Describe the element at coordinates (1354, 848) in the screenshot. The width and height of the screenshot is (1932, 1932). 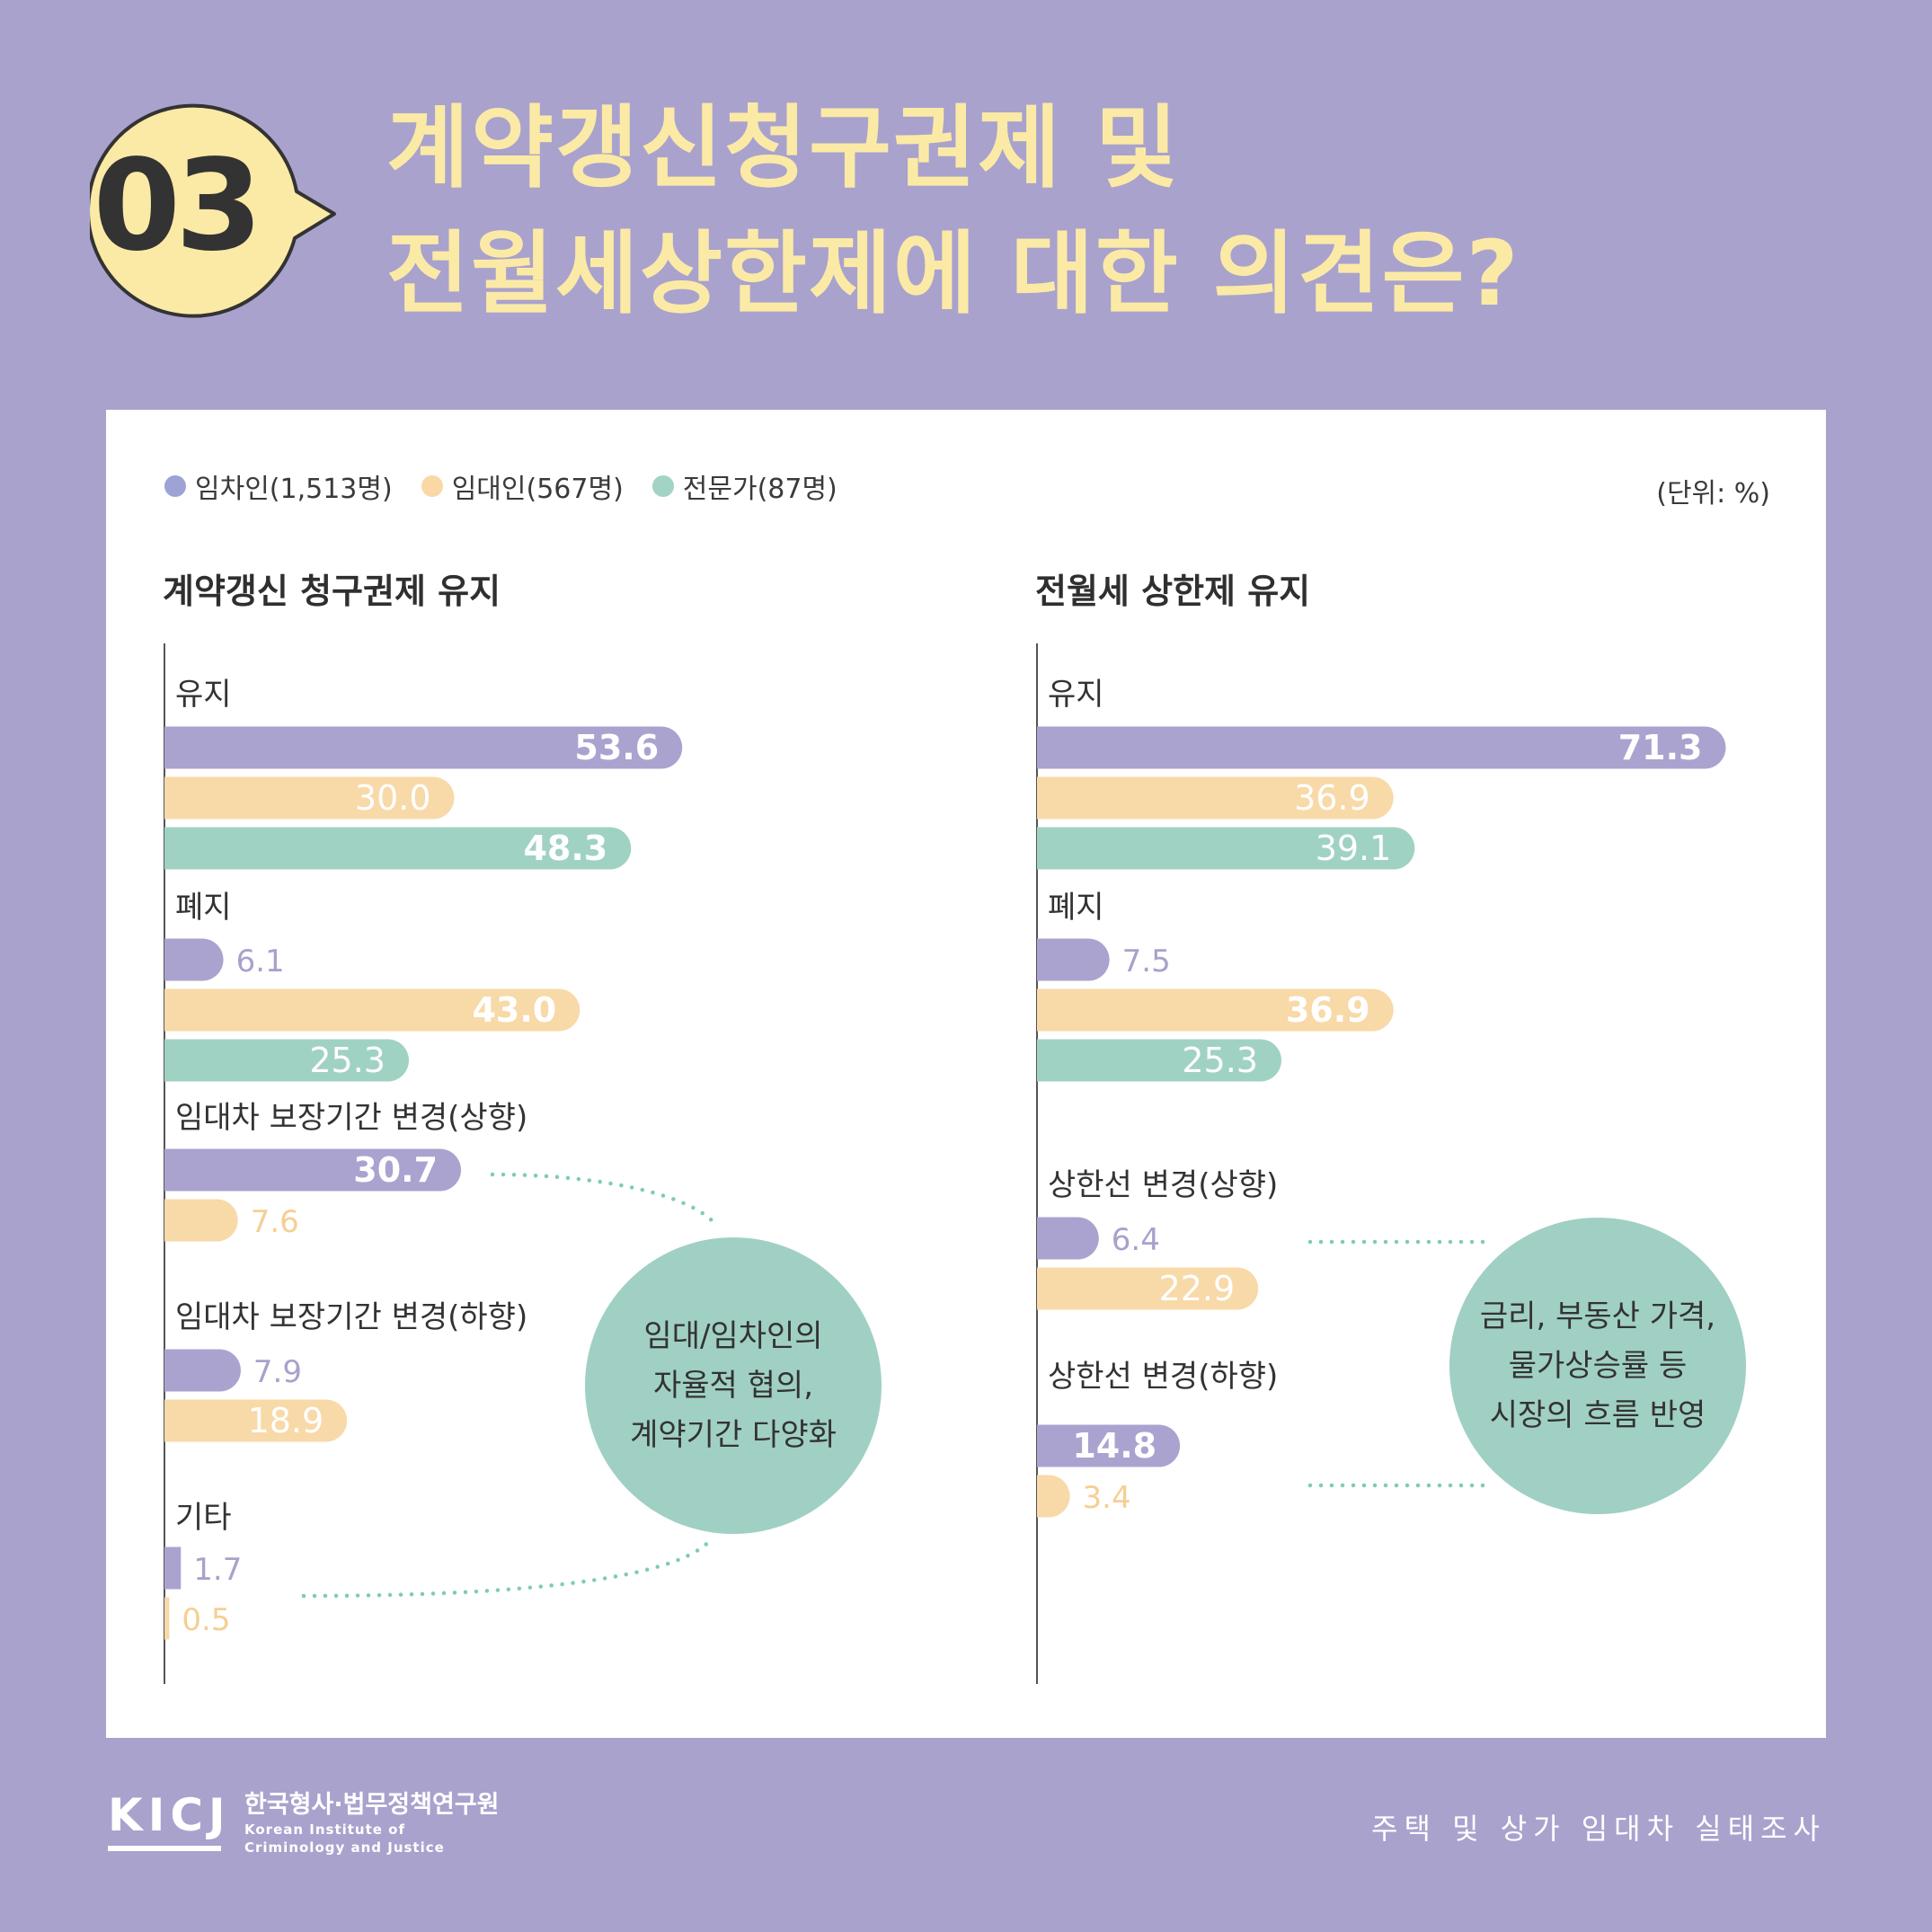
I see `chart2-value-label: 39.1` at that location.